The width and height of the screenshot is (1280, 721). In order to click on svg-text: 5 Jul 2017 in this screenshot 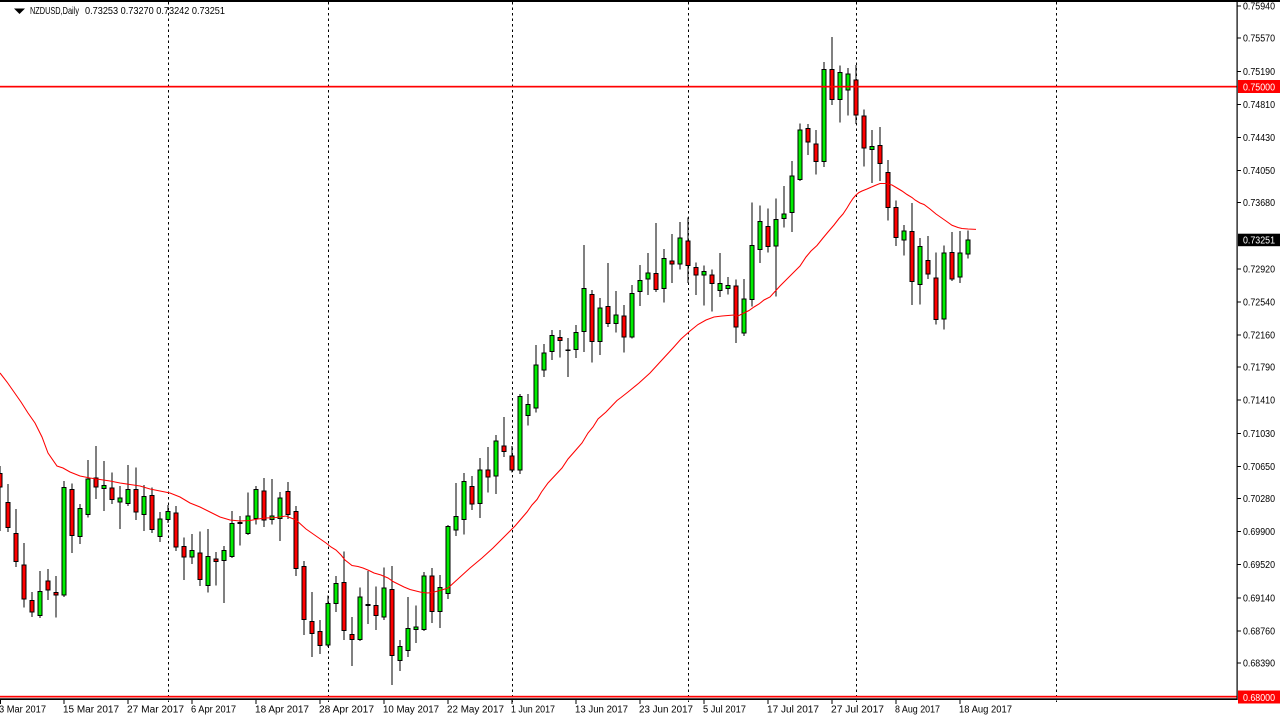, I will do `click(724, 710)`.